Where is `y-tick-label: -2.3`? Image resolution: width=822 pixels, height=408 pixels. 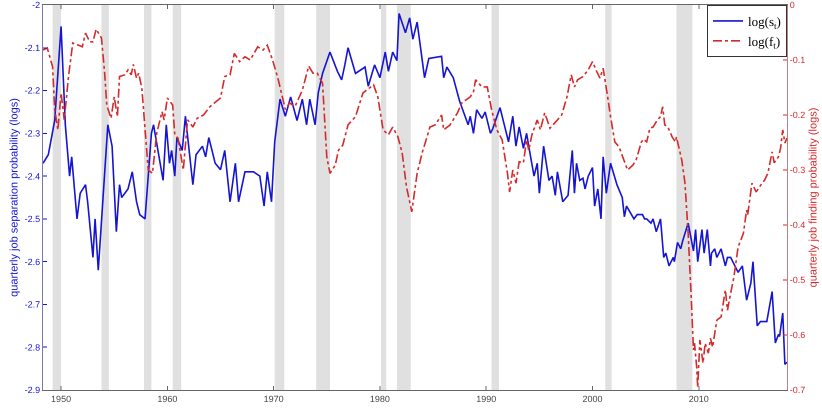 y-tick-label: -2.3 is located at coordinates (32, 133).